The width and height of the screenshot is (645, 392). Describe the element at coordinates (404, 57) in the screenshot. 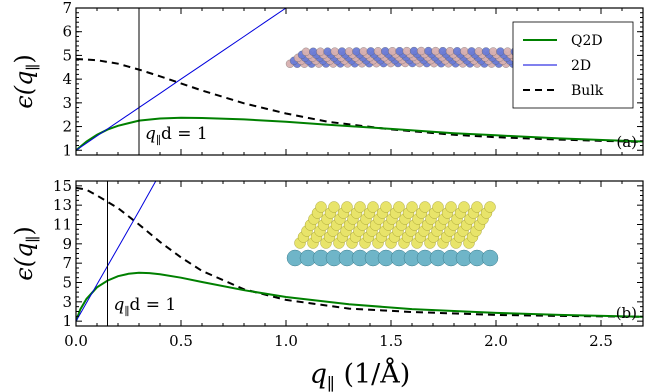

I see `lattice-sheet-illustration` at that location.